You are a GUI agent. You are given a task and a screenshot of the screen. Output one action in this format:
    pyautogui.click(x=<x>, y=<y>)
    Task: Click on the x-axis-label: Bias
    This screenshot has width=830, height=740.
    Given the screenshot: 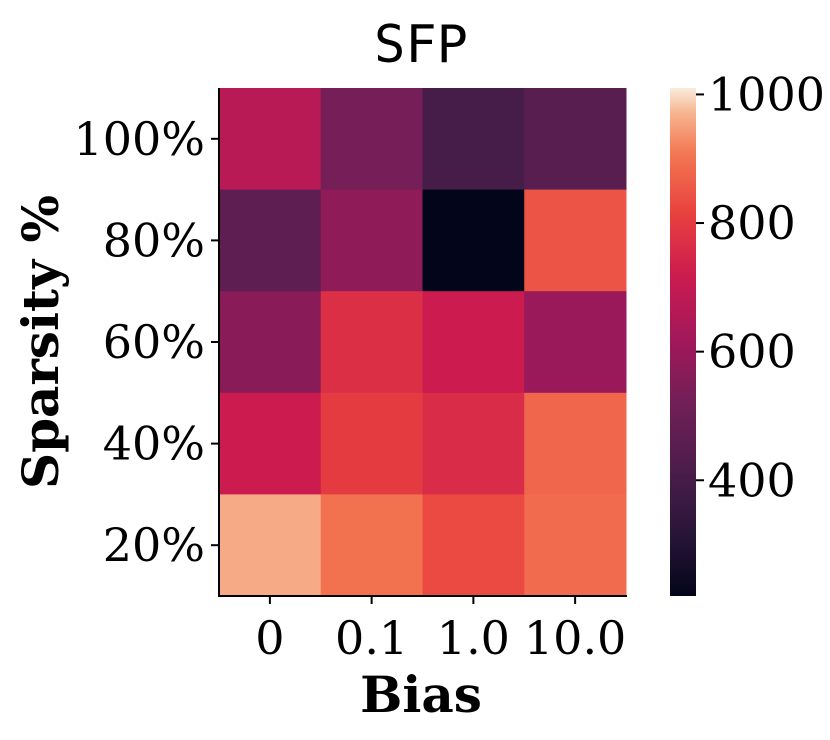 What is the action you would take?
    pyautogui.click(x=421, y=694)
    